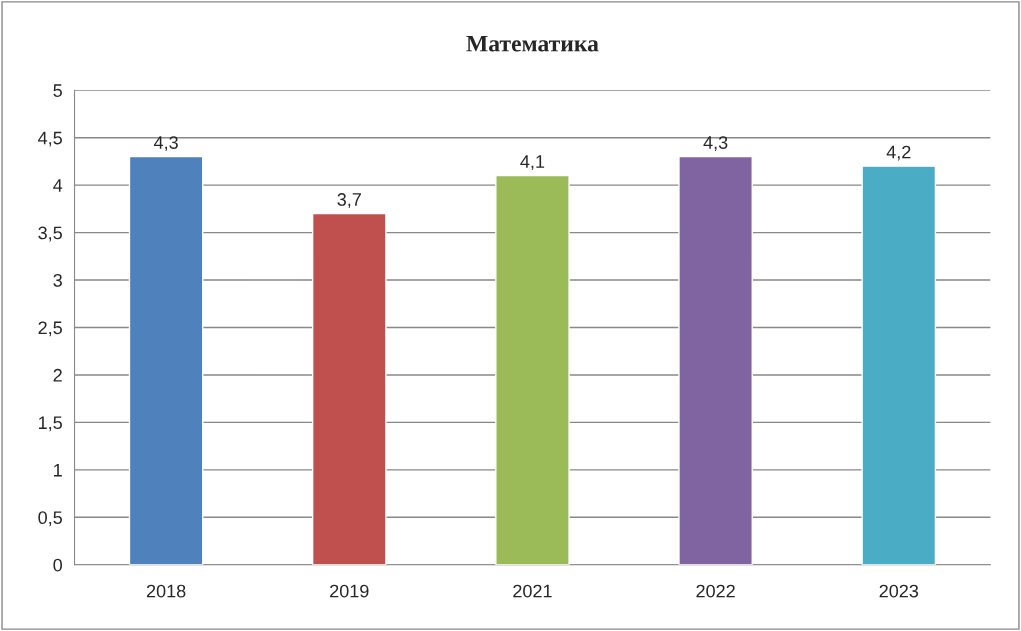 The width and height of the screenshot is (1021, 631). I want to click on y-tick-label: 5, so click(57, 90).